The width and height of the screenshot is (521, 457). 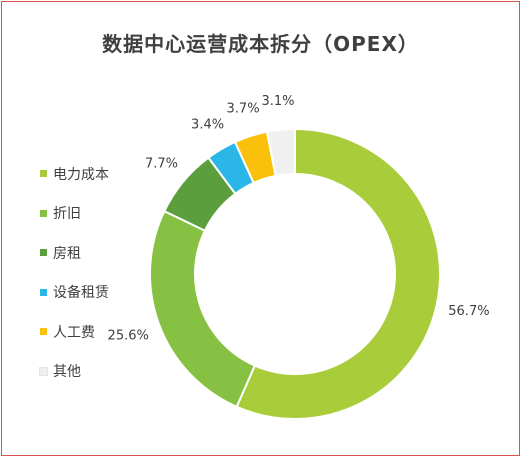 What do you see at coordinates (280, 152) in the screenshot?
I see `slice-other` at bounding box center [280, 152].